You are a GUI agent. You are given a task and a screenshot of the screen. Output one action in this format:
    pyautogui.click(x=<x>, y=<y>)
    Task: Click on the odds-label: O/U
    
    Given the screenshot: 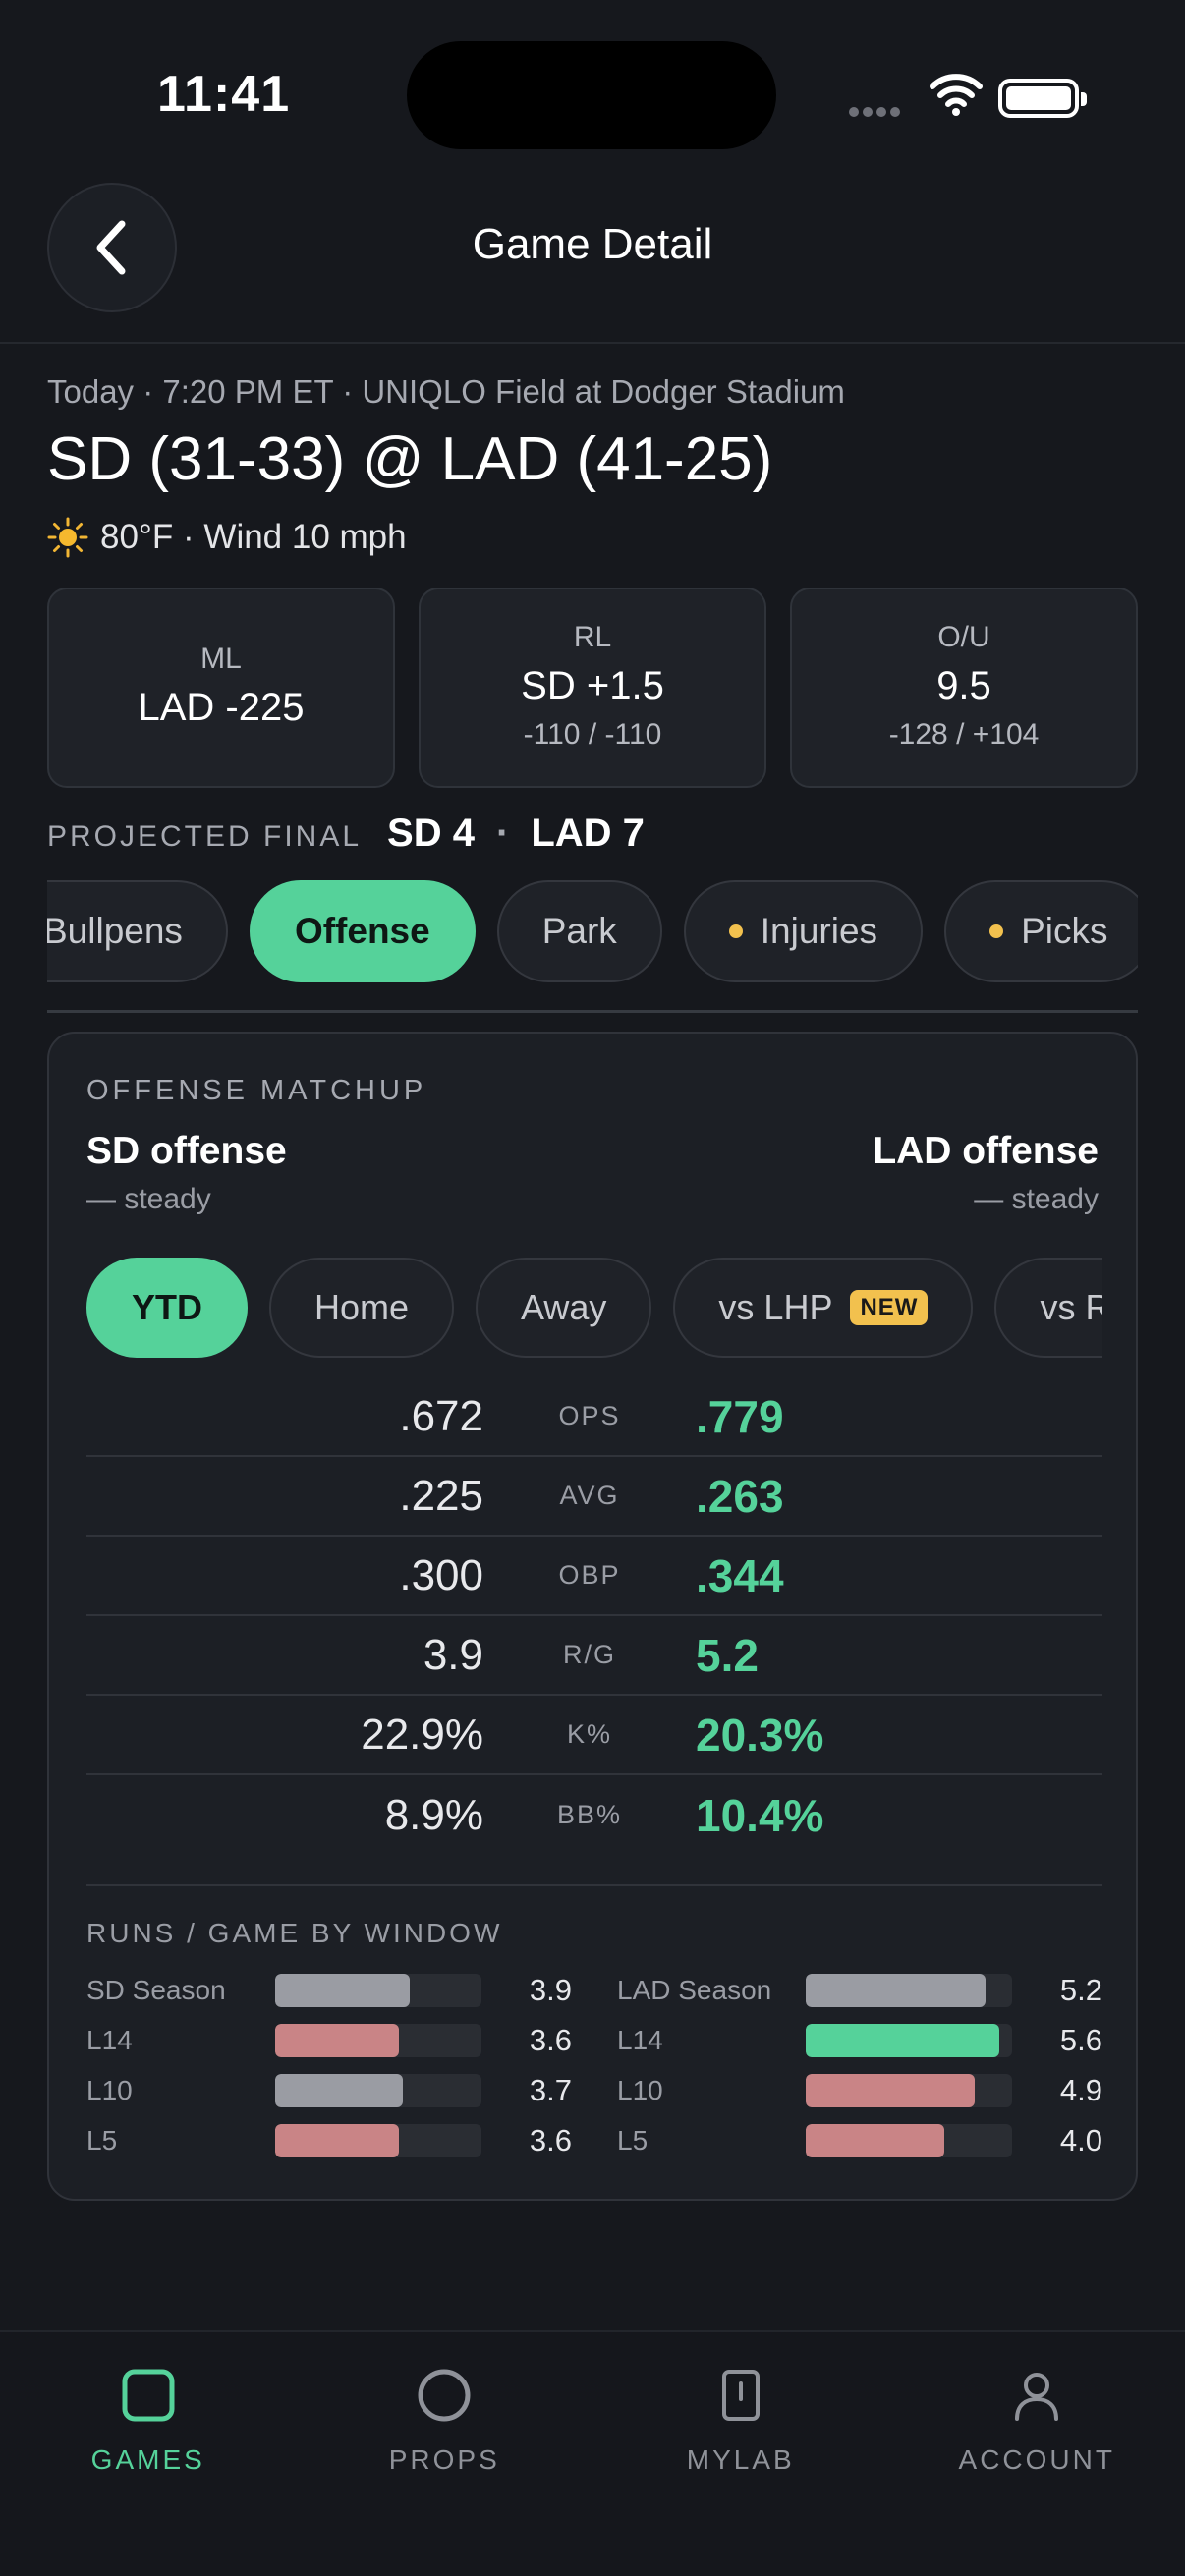 What is the action you would take?
    pyautogui.click(x=964, y=637)
    